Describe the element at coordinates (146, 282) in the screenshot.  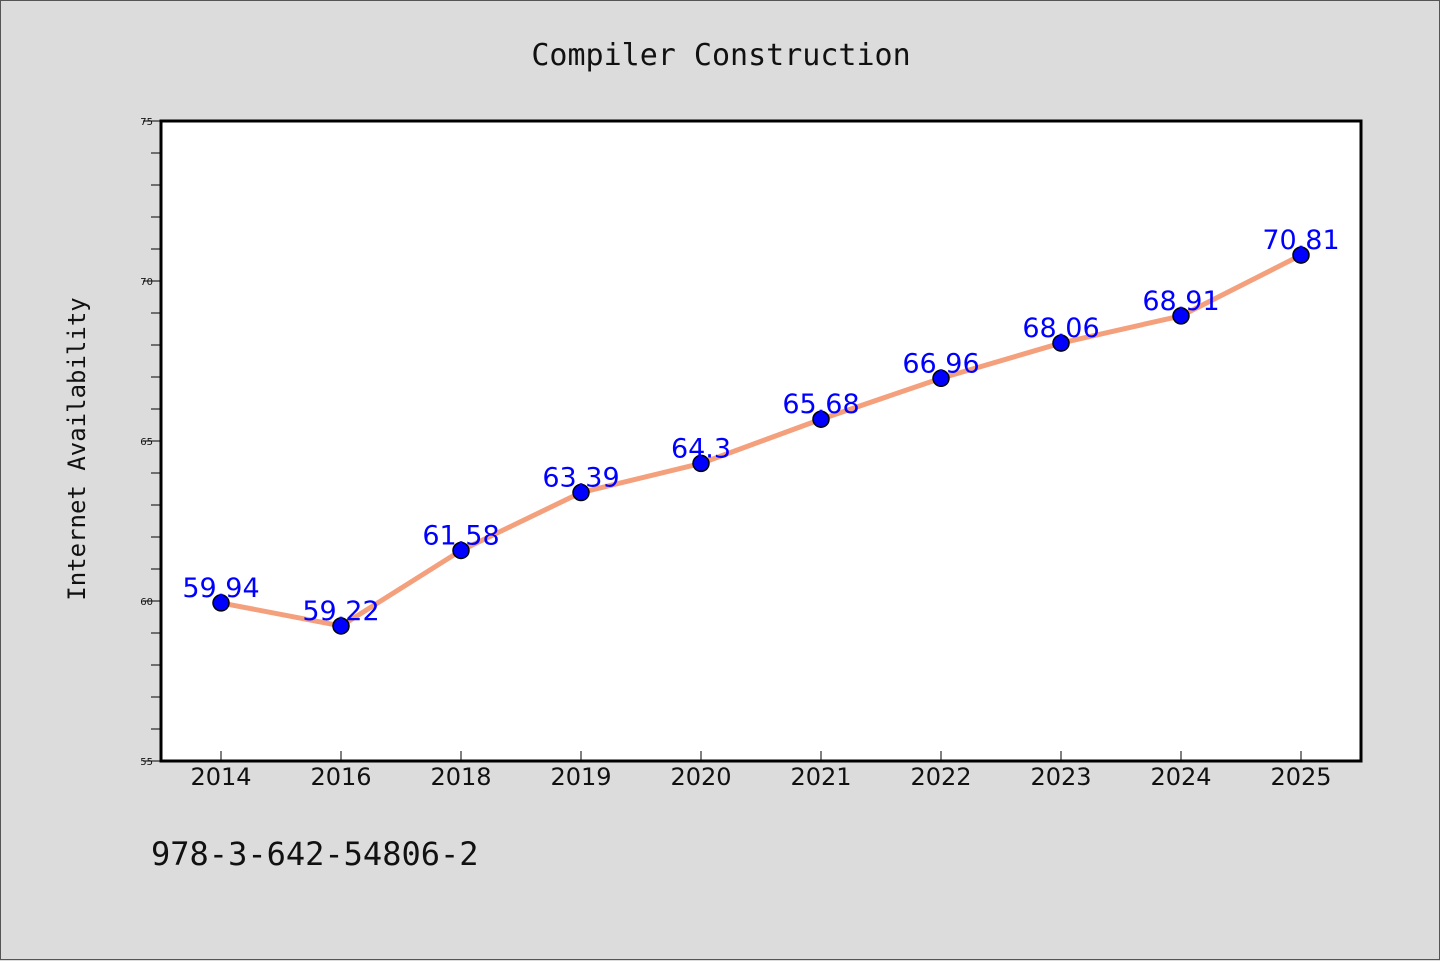
I see `y-tick-label: 70` at that location.